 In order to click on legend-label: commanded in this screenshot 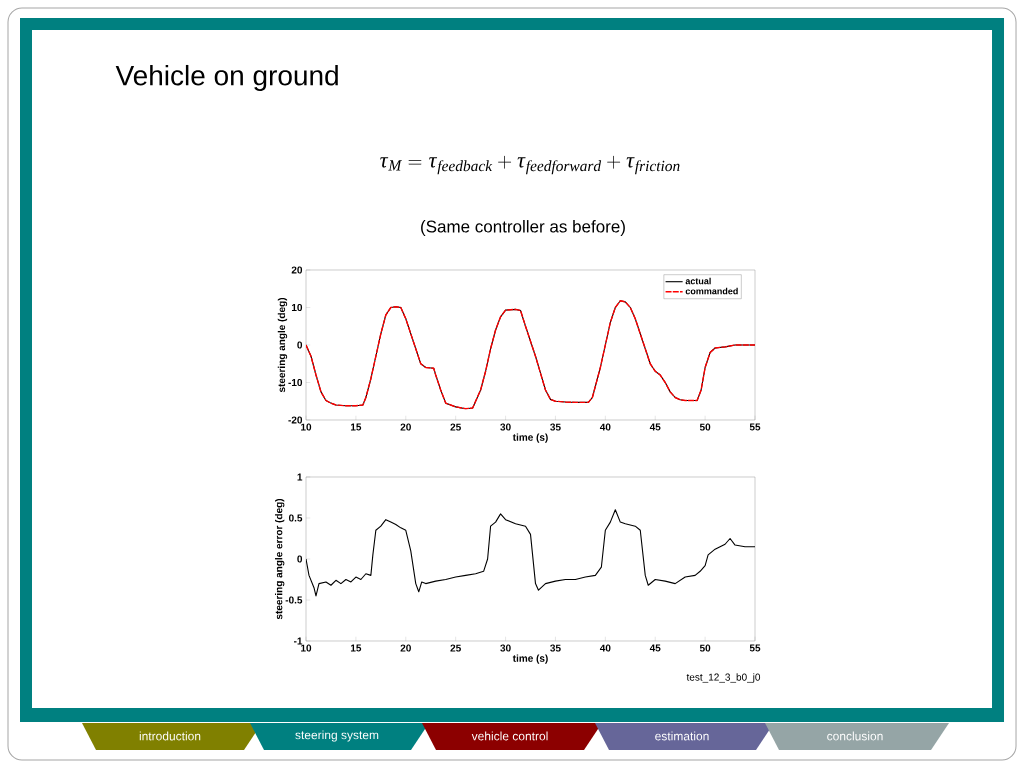, I will do `click(711, 291)`.